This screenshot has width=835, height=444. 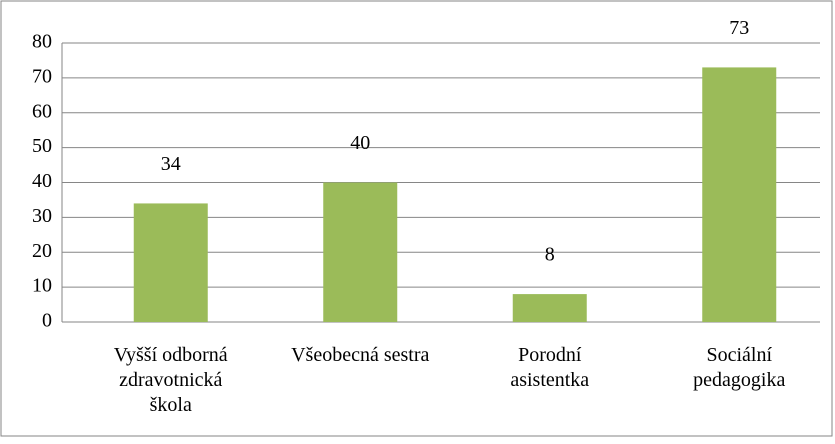 What do you see at coordinates (42, 42) in the screenshot?
I see `y-tick-label: 80` at bounding box center [42, 42].